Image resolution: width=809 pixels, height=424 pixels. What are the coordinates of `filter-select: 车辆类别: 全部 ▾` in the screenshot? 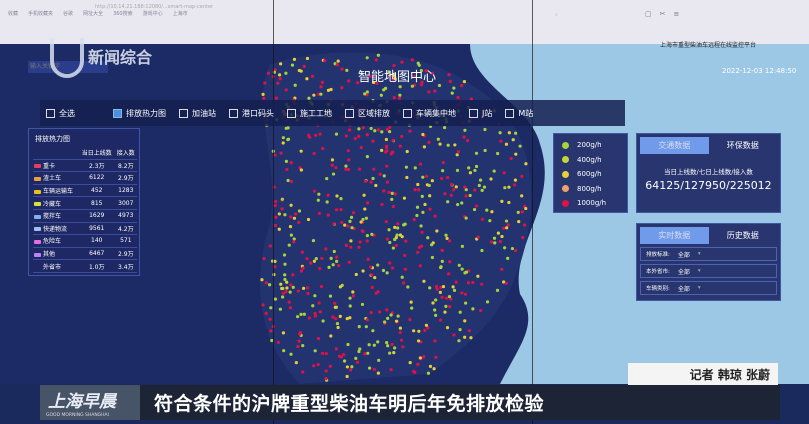 It's located at (708, 288).